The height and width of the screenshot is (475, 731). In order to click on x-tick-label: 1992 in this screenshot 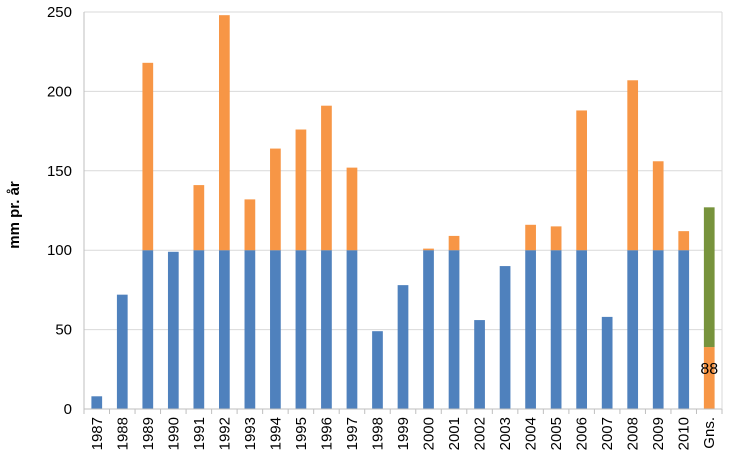, I will do `click(224, 433)`.